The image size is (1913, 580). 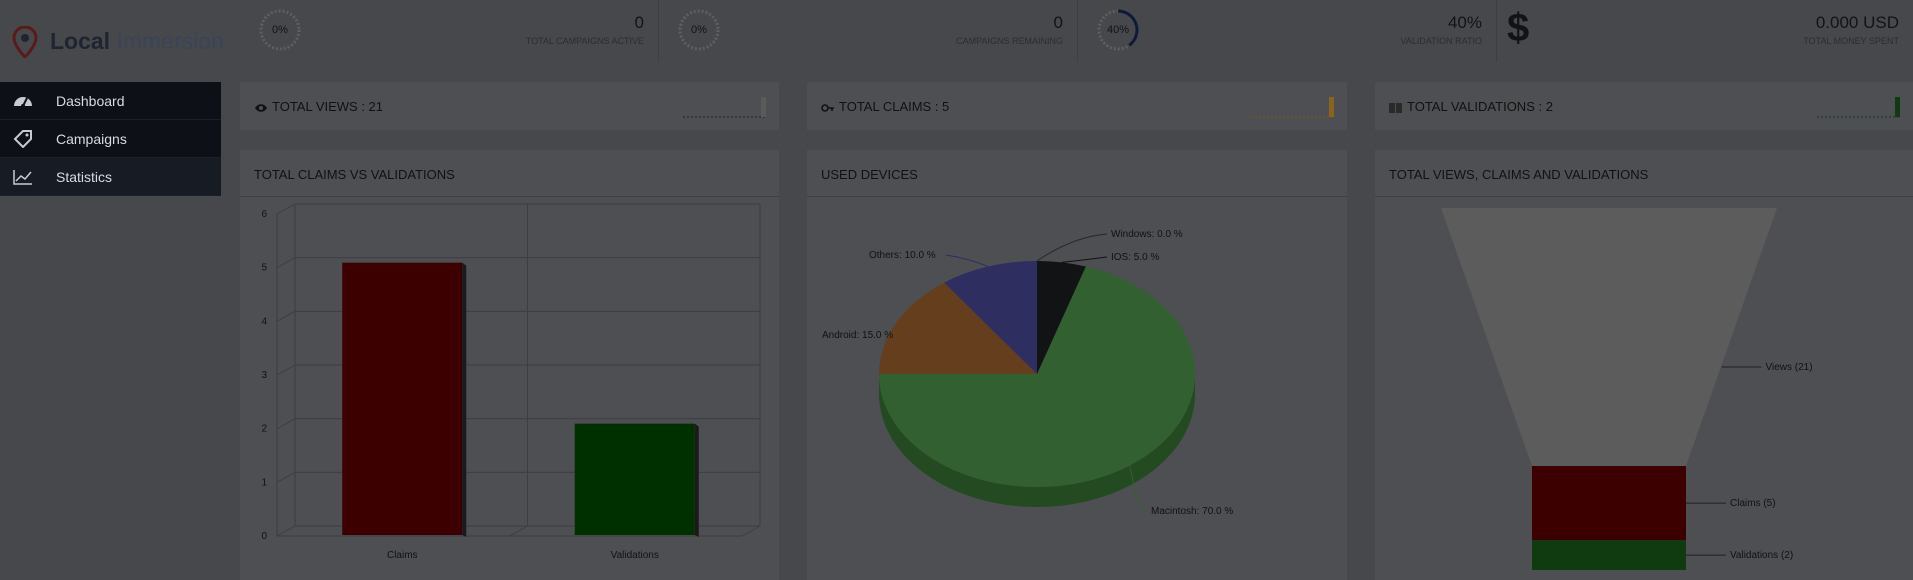 What do you see at coordinates (1644, 106) in the screenshot?
I see `total-validations-tile: TOTAL VALIDATIONS : 2` at bounding box center [1644, 106].